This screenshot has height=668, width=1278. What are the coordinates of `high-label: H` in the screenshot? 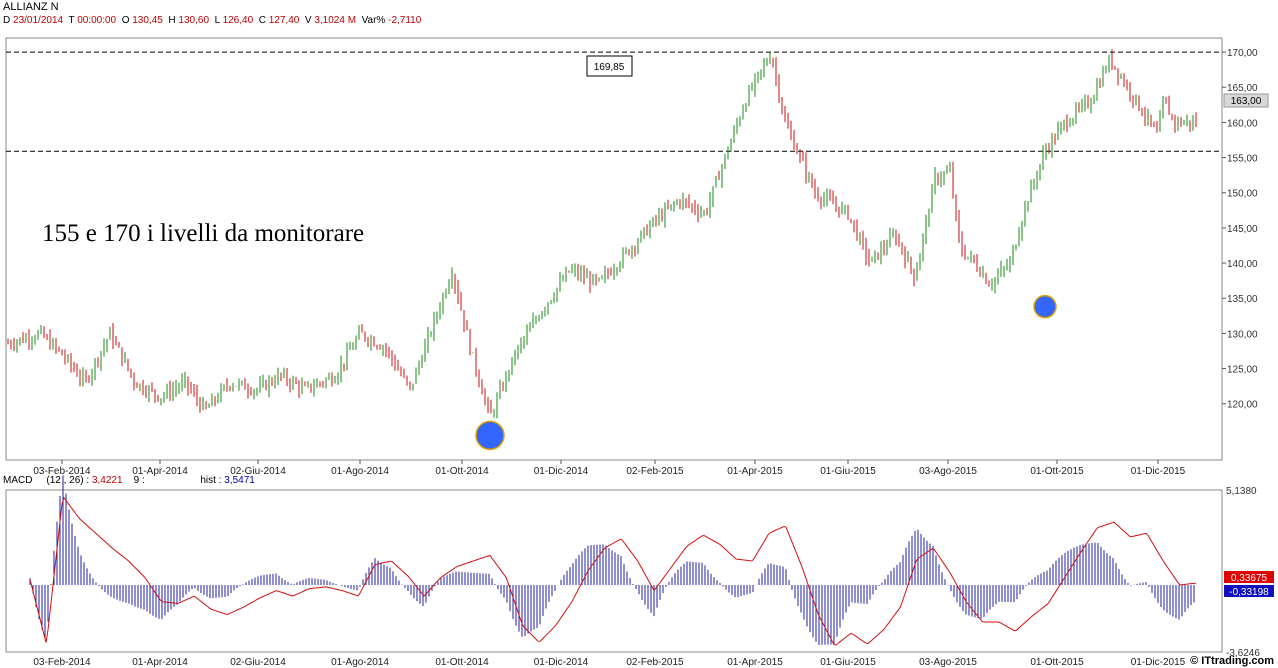 It's located at (172, 20).